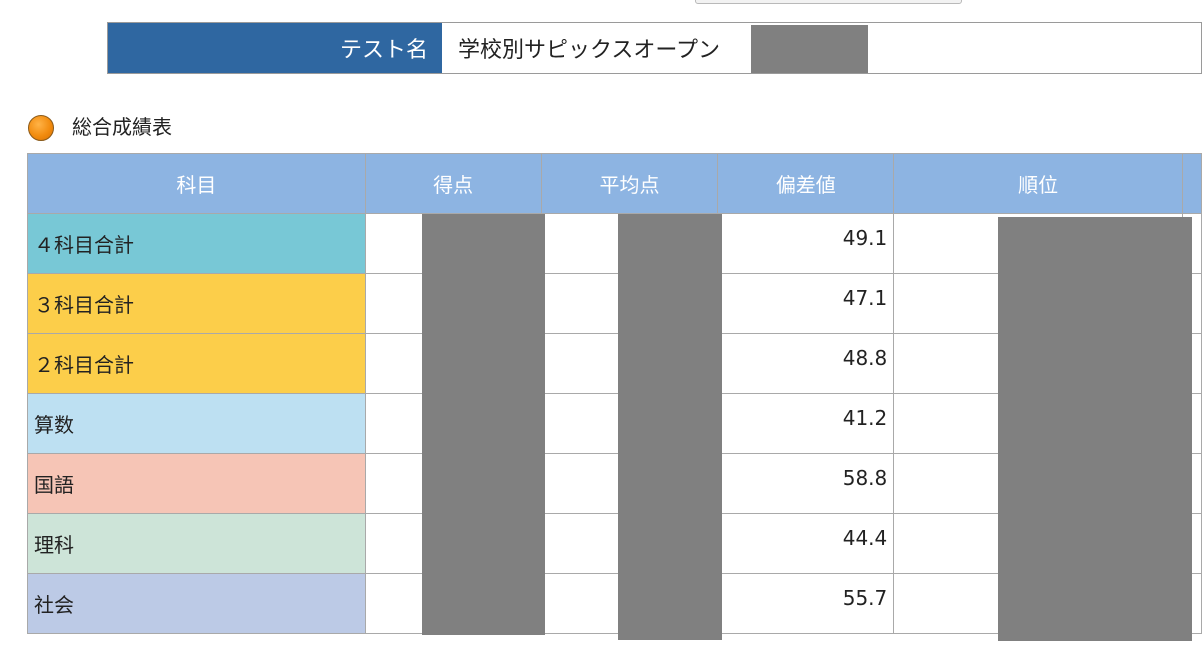 The width and height of the screenshot is (1202, 651). I want to click on redacted-score-column, so click(483, 424).